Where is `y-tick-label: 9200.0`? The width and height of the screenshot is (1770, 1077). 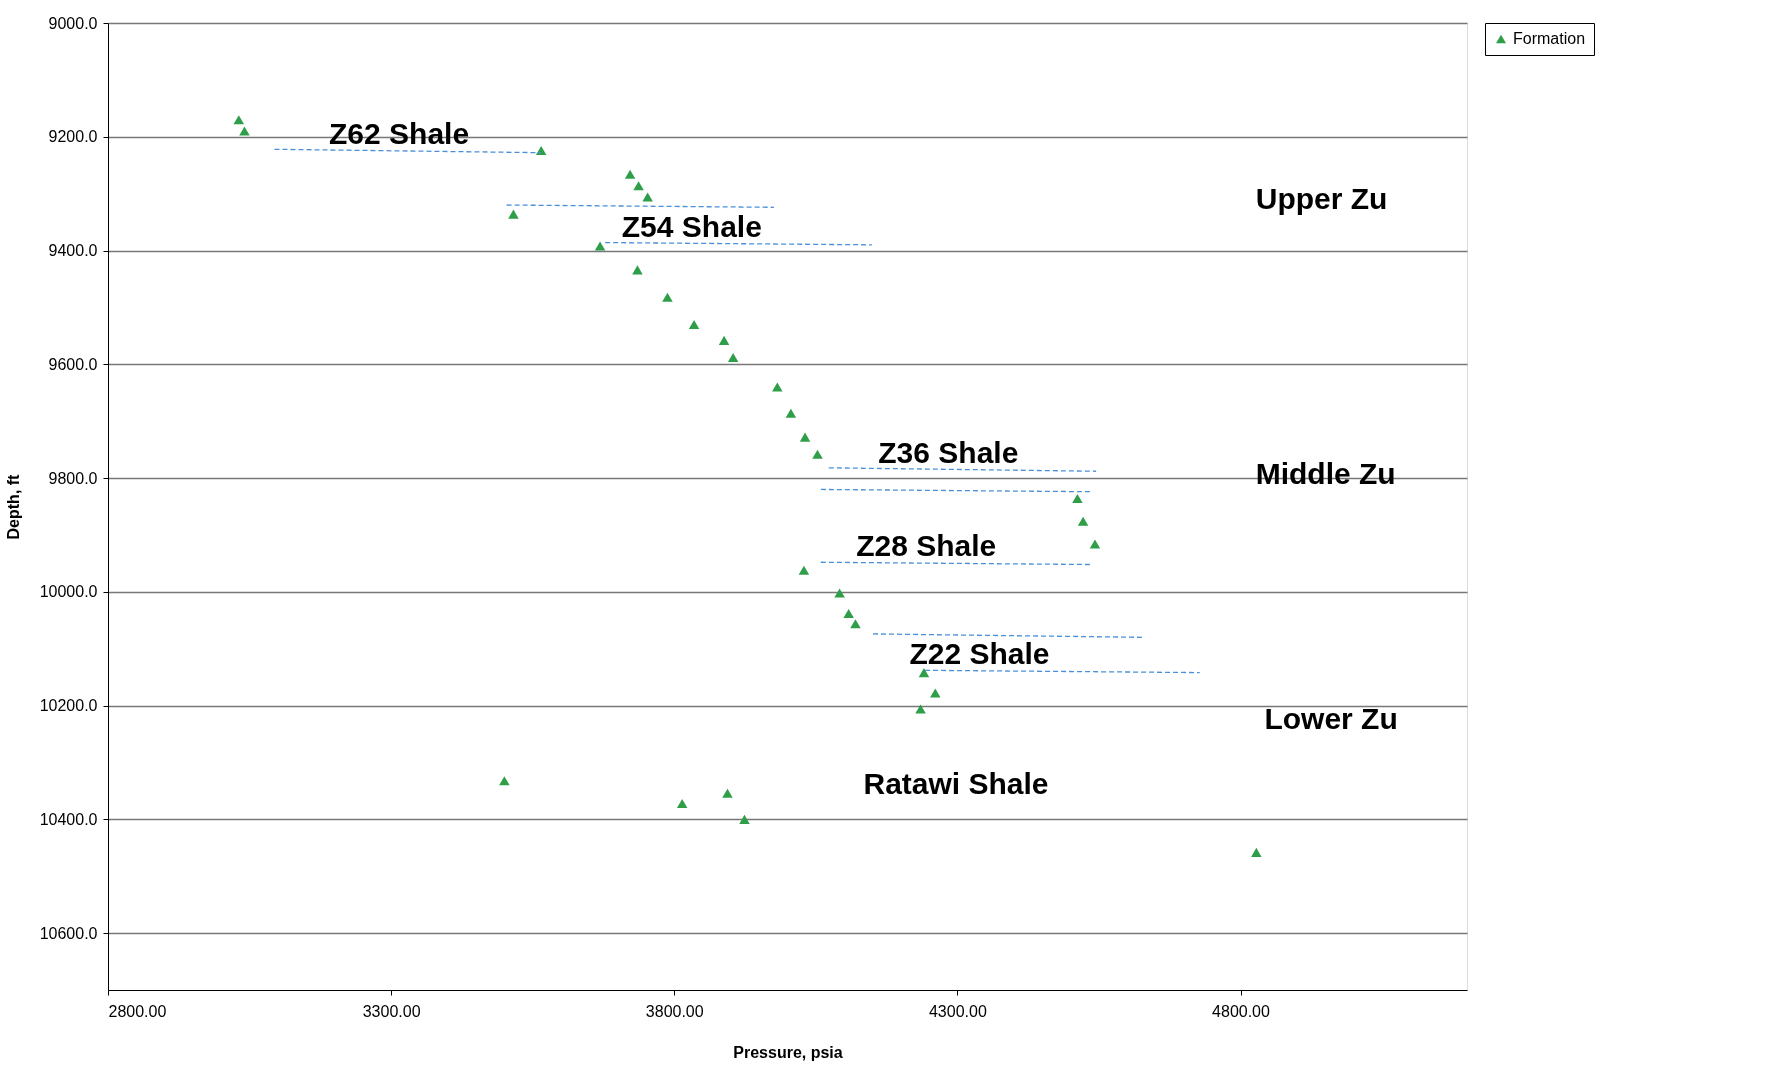
y-tick-label: 9200.0 is located at coordinates (73, 137).